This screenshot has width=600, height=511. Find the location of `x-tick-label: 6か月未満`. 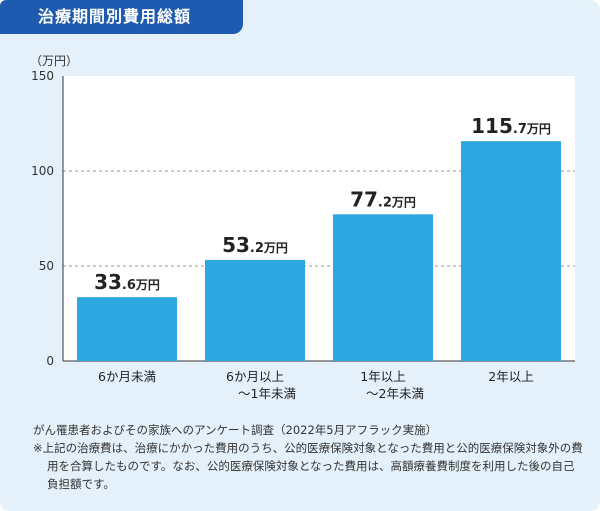

x-tick-label: 6か月未満 is located at coordinates (127, 376).